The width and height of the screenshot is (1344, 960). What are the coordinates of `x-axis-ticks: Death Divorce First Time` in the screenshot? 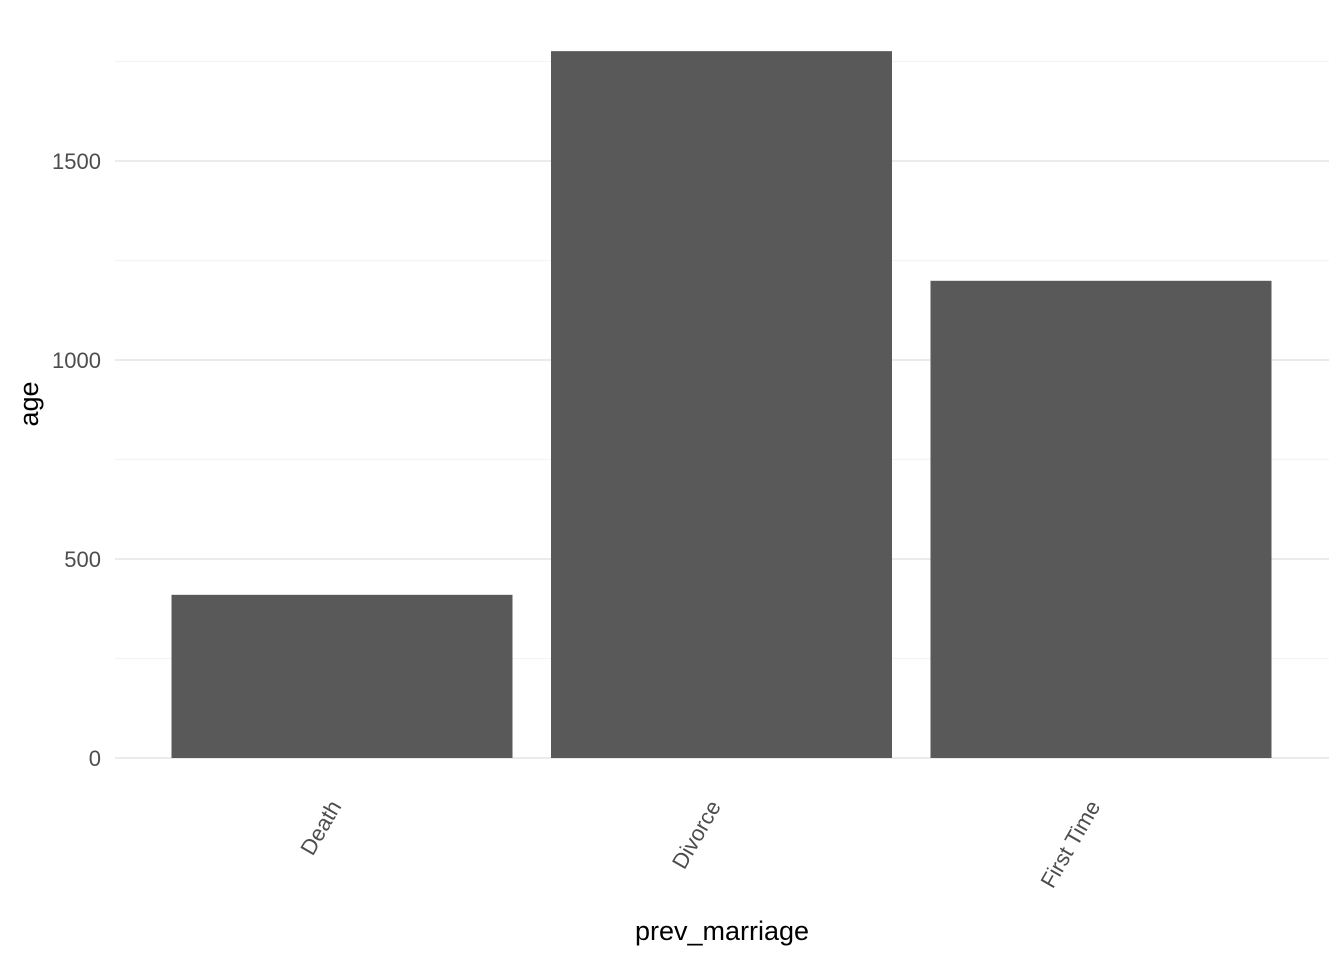 It's located at (700, 844).